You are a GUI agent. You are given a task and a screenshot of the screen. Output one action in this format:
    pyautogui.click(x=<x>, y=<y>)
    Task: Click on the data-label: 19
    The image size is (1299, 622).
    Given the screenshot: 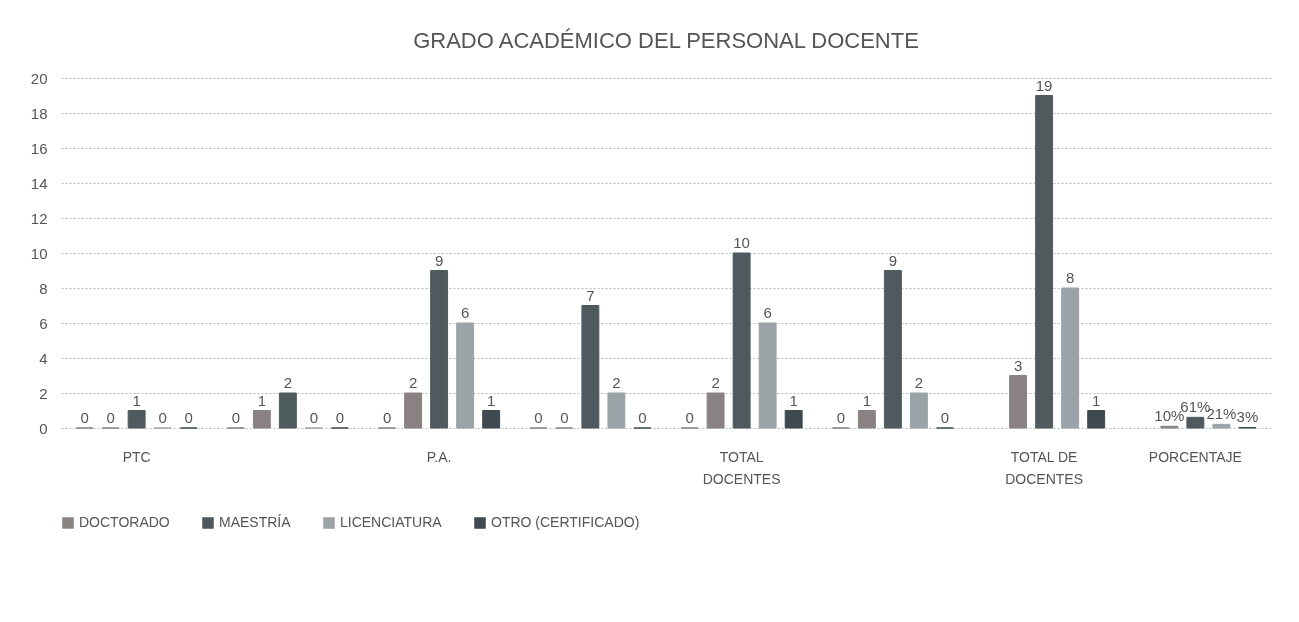 What is the action you would take?
    pyautogui.click(x=1044, y=85)
    